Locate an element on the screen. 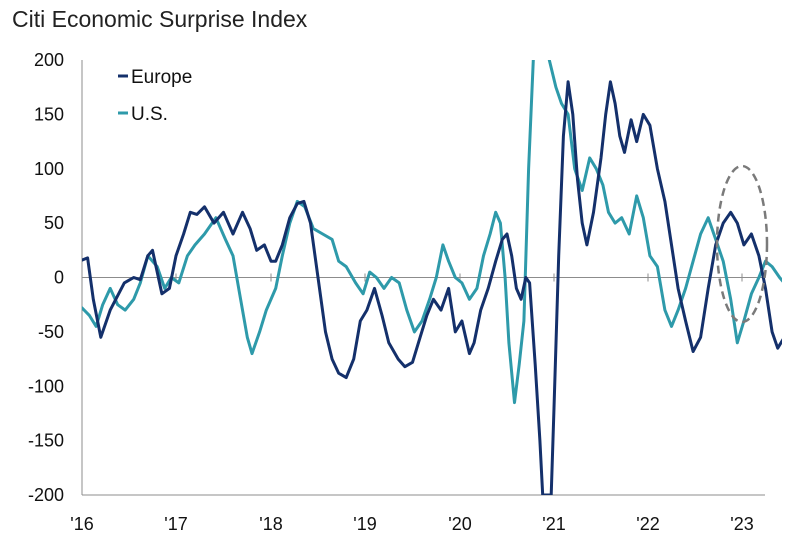 The height and width of the screenshot is (537, 790). highlight-ellipse is located at coordinates (742, 244).